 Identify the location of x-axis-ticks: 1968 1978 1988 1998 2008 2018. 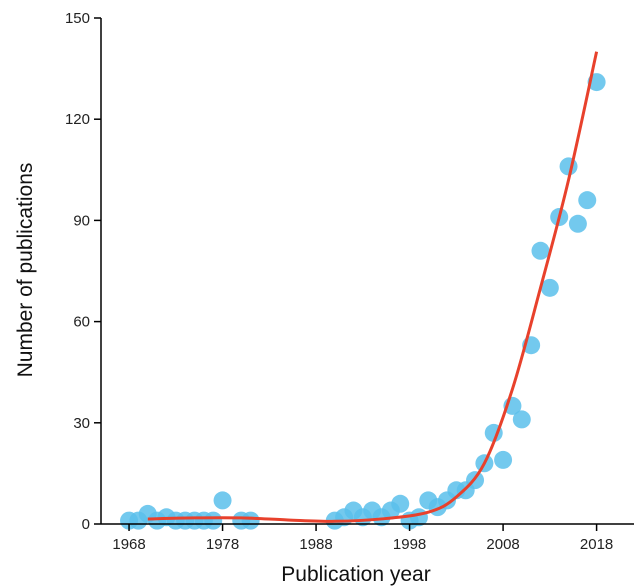
(362, 538).